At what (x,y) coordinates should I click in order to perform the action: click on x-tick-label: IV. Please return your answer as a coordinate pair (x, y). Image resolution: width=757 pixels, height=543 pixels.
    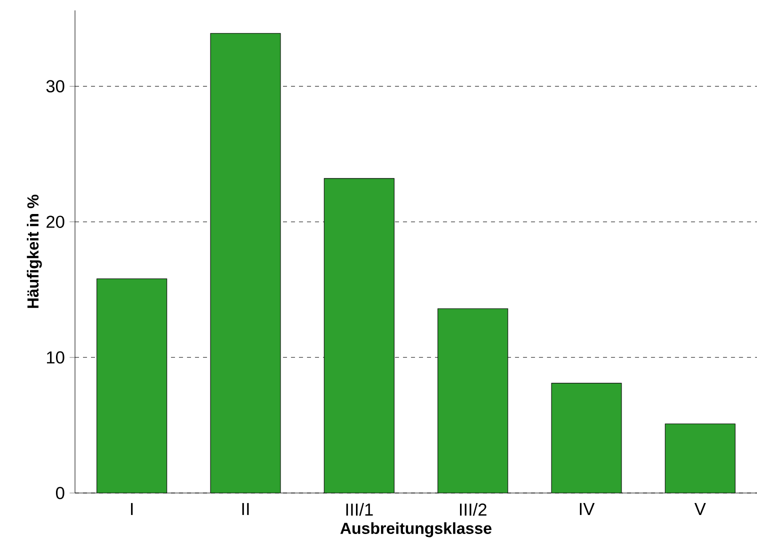
    Looking at the image, I should click on (587, 509).